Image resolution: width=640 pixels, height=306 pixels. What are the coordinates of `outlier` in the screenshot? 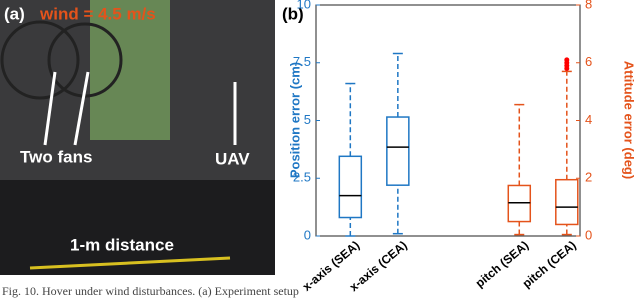 It's located at (567, 60).